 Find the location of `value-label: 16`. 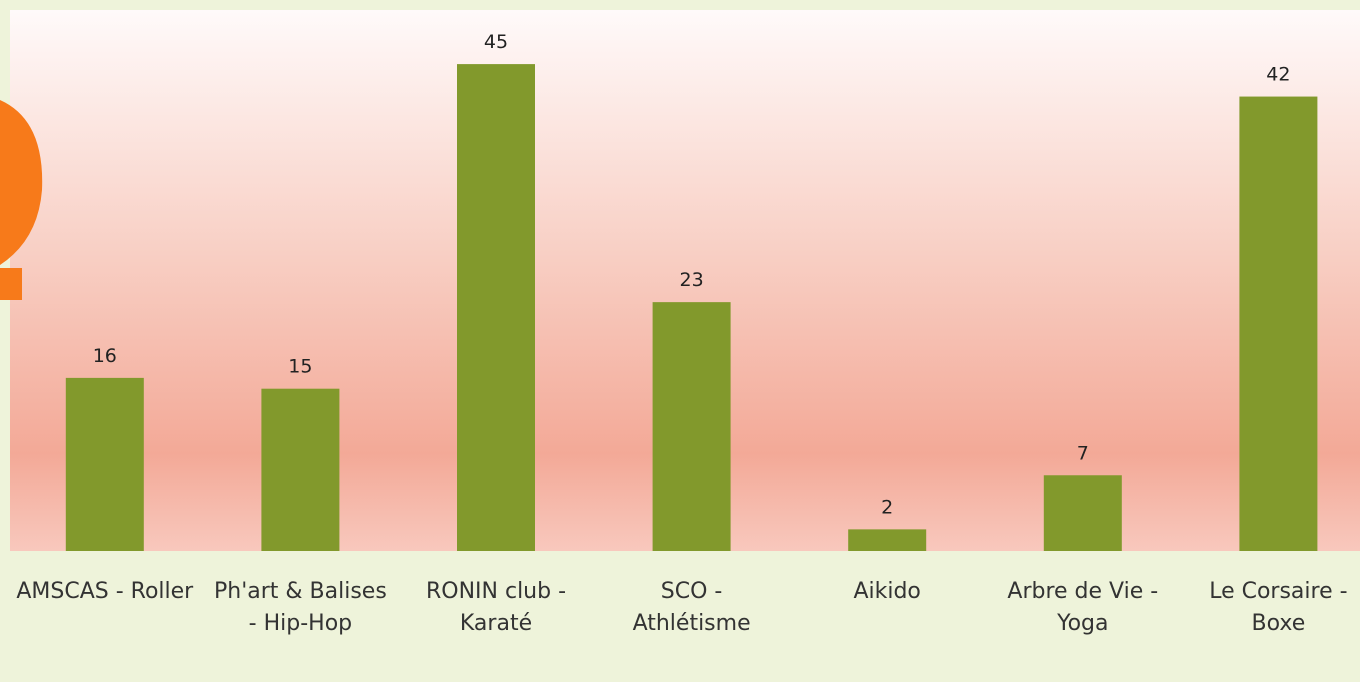

value-label: 16 is located at coordinates (105, 356).